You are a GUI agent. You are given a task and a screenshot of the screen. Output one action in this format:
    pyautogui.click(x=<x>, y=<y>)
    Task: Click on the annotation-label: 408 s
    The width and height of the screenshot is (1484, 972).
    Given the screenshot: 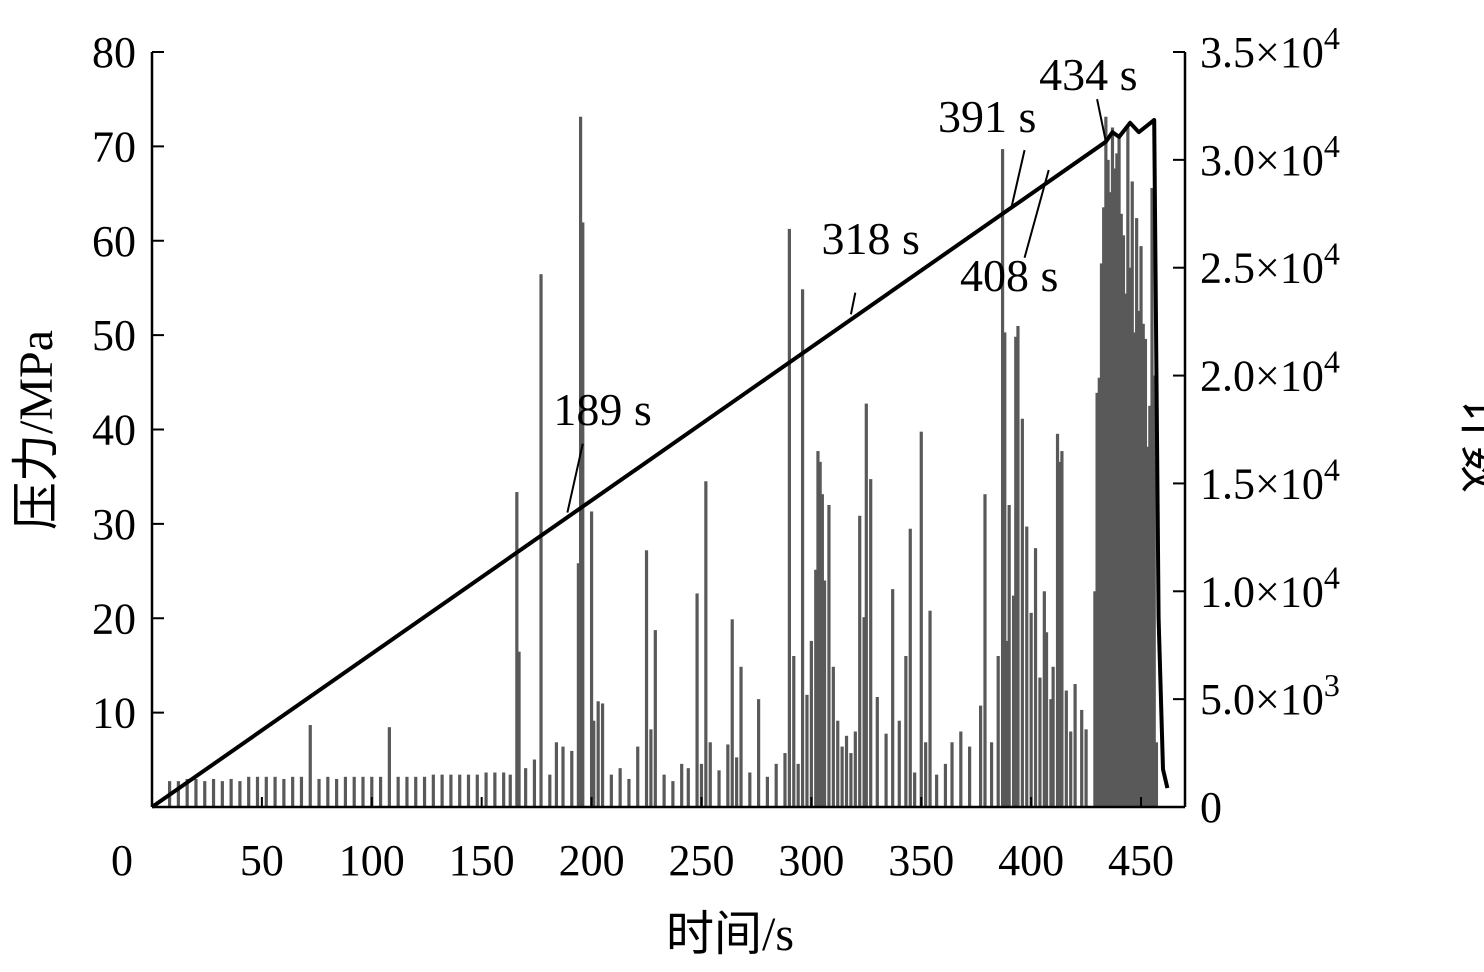 What is the action you would take?
    pyautogui.click(x=1009, y=275)
    